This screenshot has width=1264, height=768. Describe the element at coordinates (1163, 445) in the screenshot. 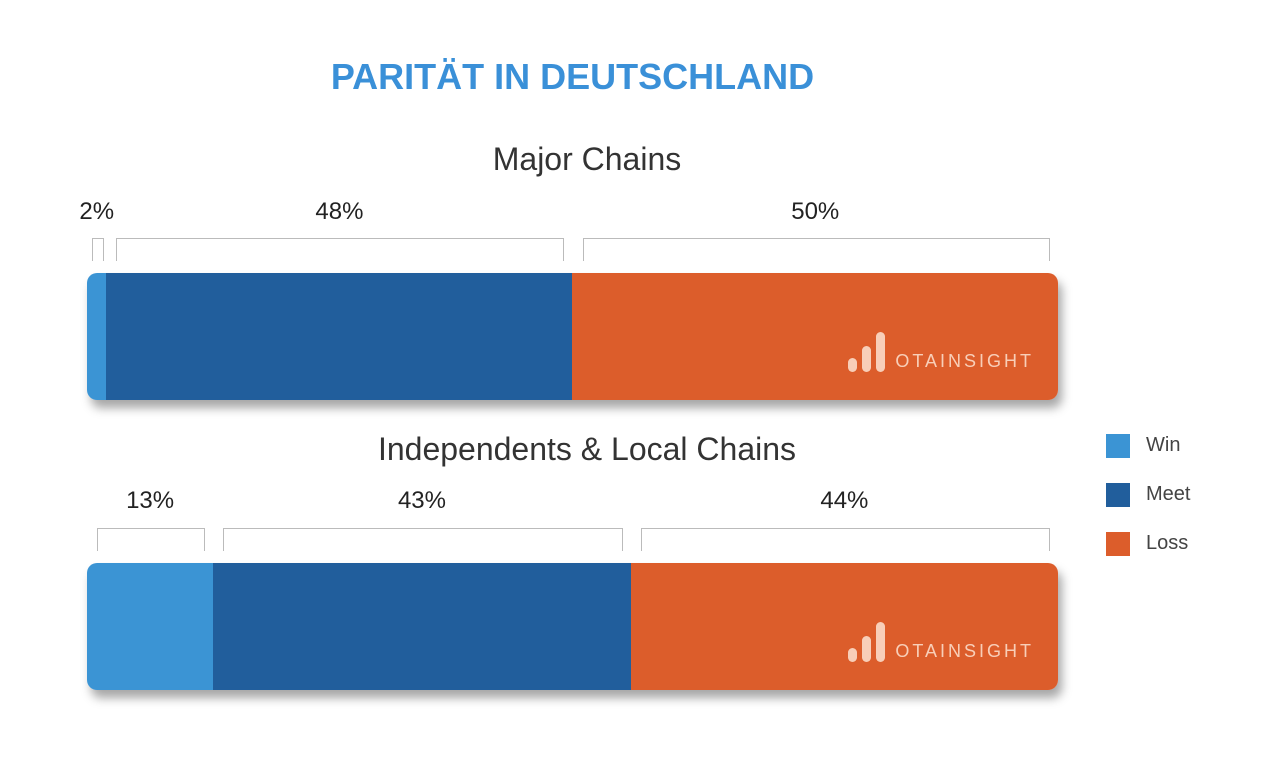

I see `legend-label: Win` at that location.